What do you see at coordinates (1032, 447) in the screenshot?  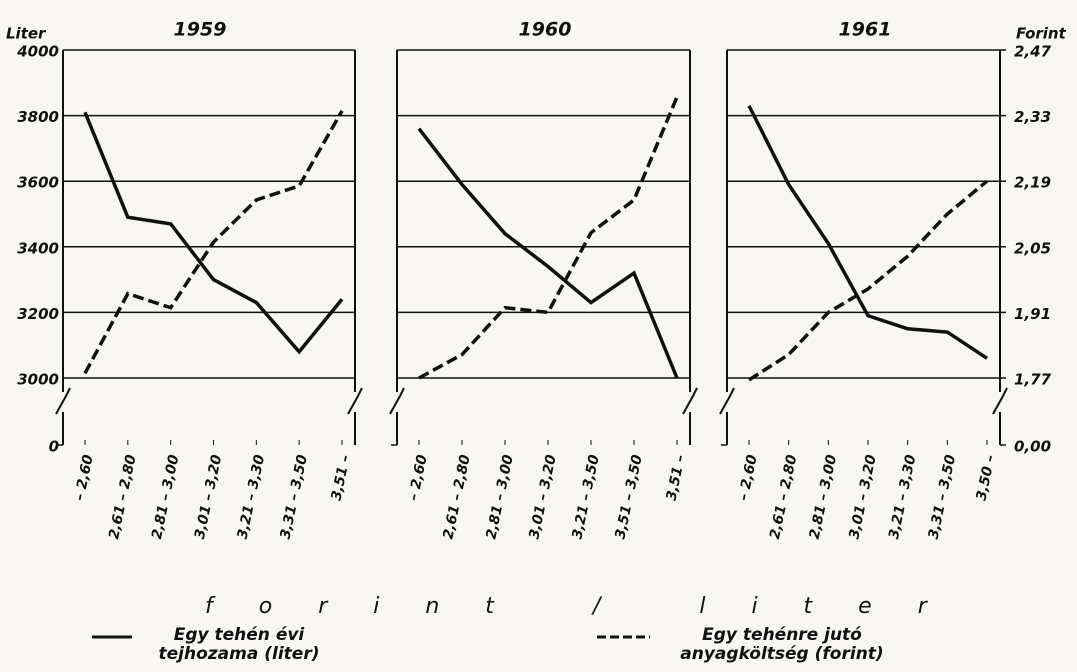 I see `y2-tick-label: 0,00` at bounding box center [1032, 447].